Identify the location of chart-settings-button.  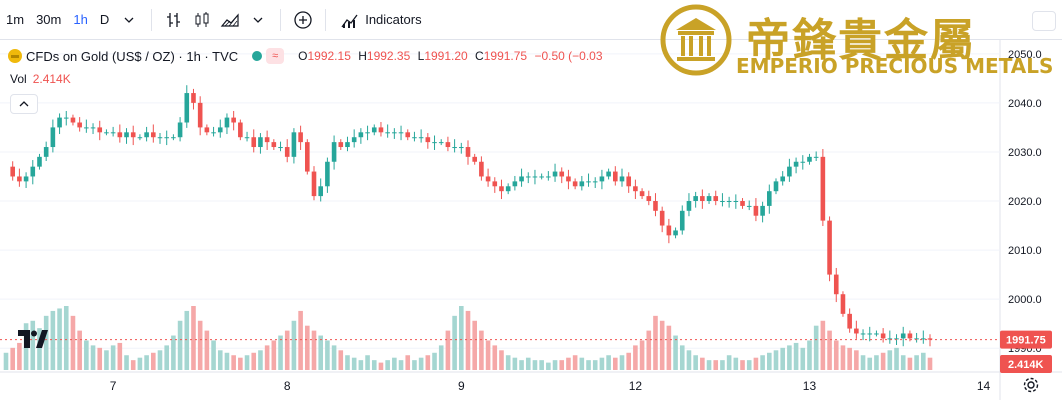
(1044, 21).